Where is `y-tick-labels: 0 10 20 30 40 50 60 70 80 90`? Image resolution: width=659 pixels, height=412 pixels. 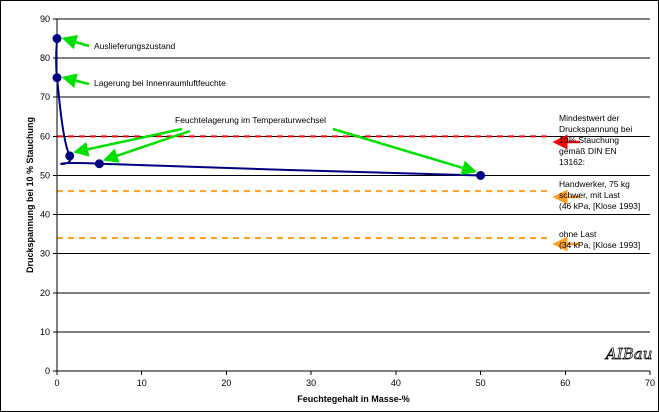
y-tick-labels: 0 10 20 30 40 50 60 70 80 90 is located at coordinates (48, 195).